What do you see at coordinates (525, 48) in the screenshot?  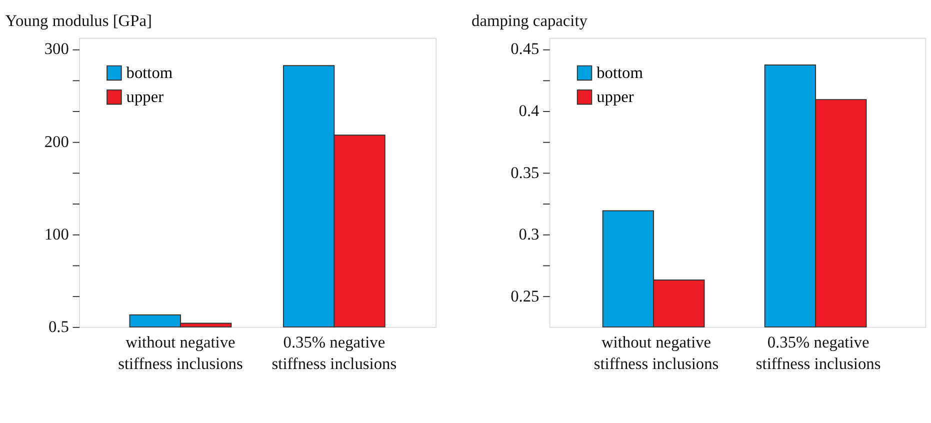 I see `y-tick-label: 0.45` at bounding box center [525, 48].